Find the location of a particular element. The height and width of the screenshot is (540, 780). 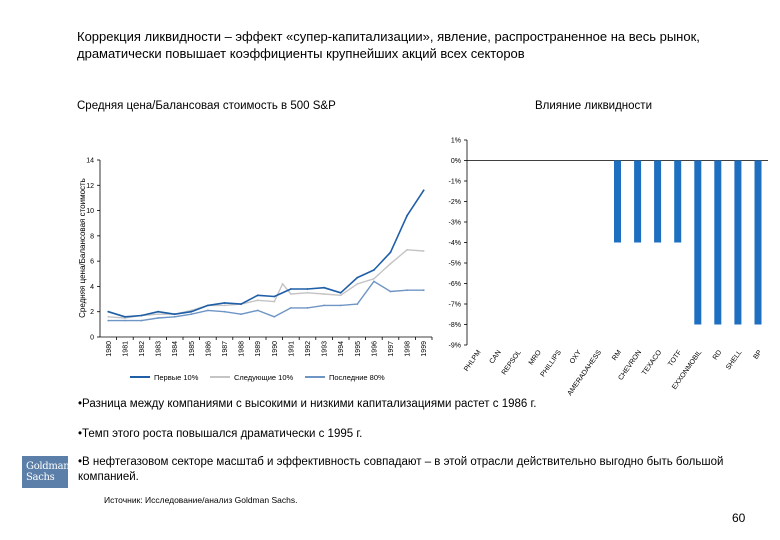

bar-chart-title: Влияние ликвидности is located at coordinates (593, 106).